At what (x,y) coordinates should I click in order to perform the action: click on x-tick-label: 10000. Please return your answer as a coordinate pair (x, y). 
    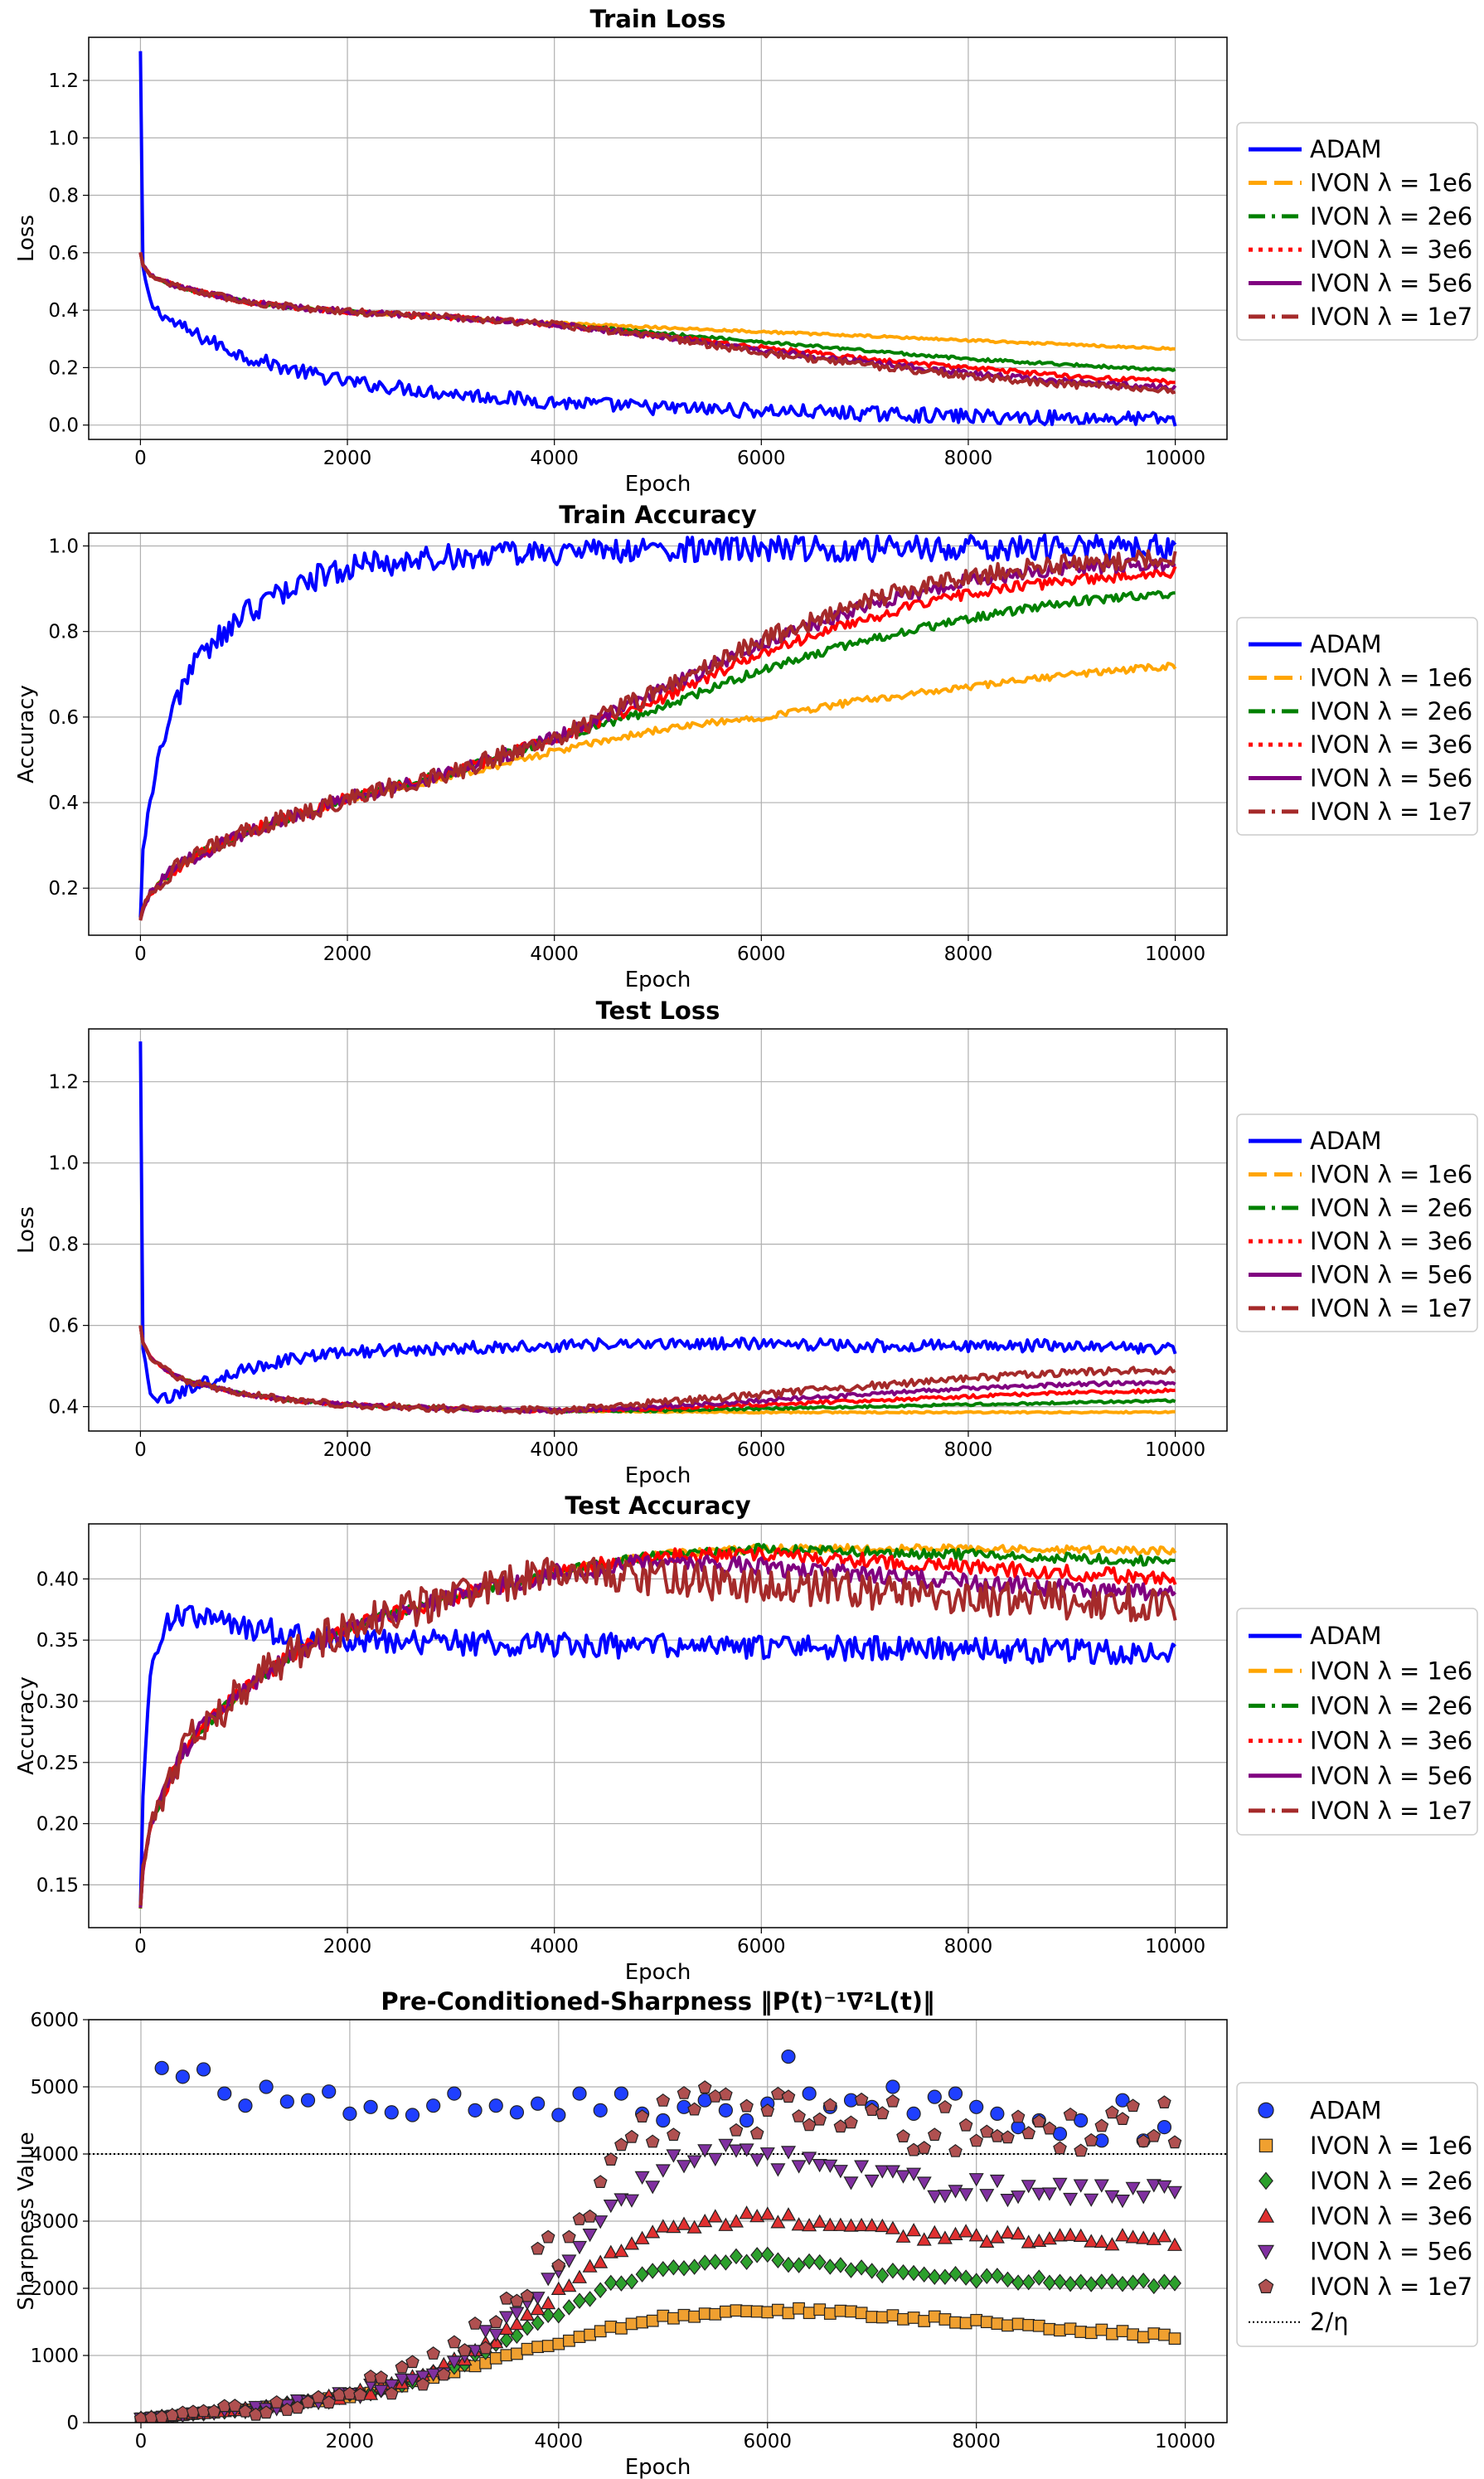
    Looking at the image, I should click on (1175, 1947).